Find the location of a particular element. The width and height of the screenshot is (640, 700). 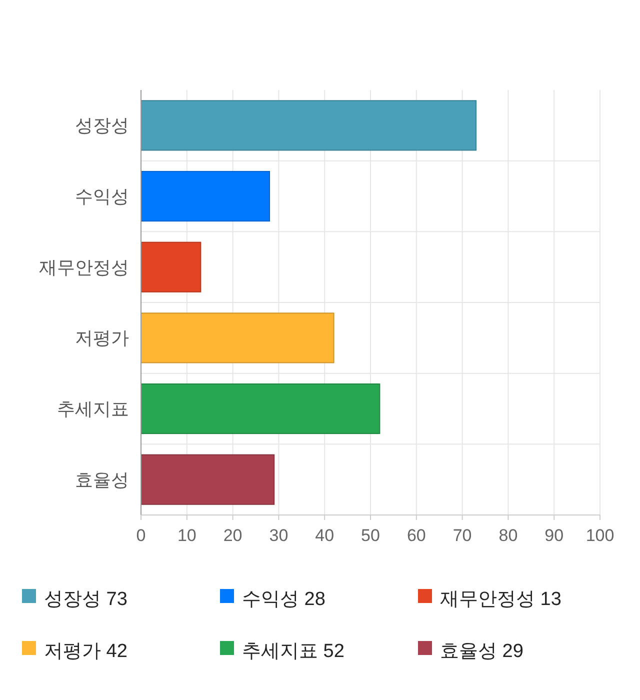

y-tick-label: 성장성 is located at coordinates (102, 126).